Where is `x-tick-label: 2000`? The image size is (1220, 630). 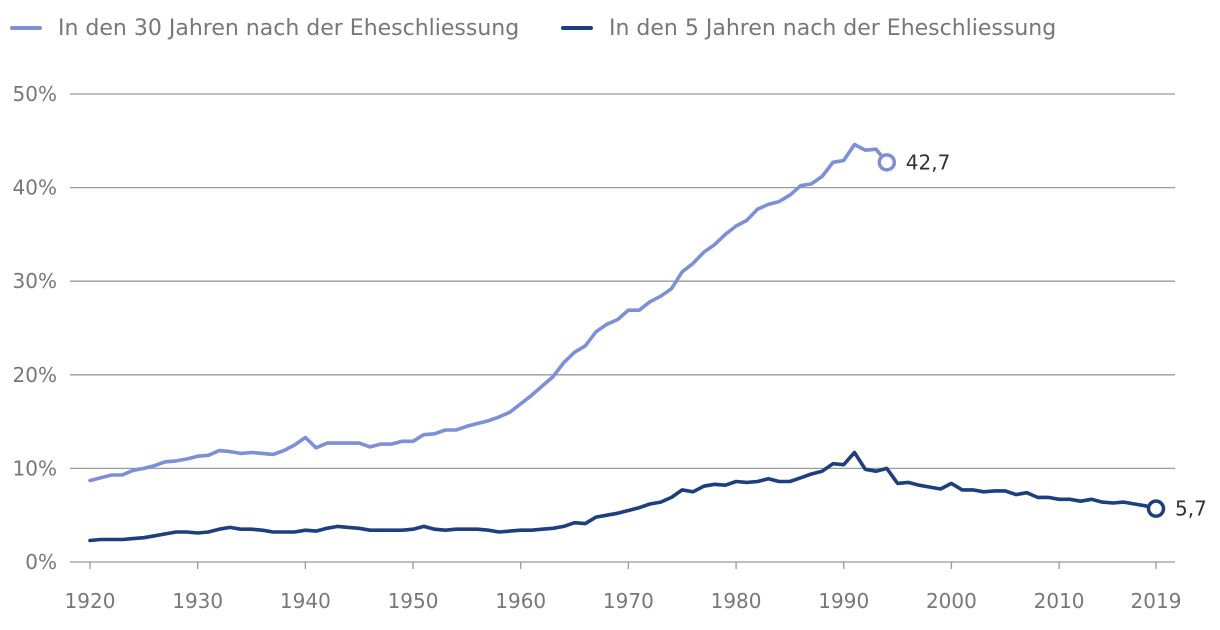 x-tick-label: 2000 is located at coordinates (951, 601).